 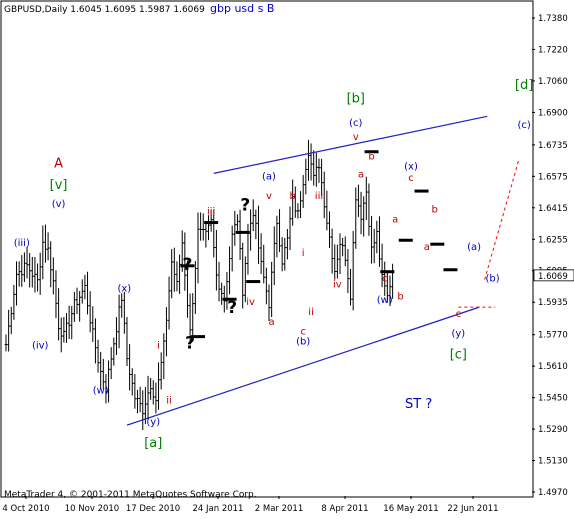 What do you see at coordinates (553, 275) in the screenshot?
I see `current-price-tag: 1.6069` at bounding box center [553, 275].